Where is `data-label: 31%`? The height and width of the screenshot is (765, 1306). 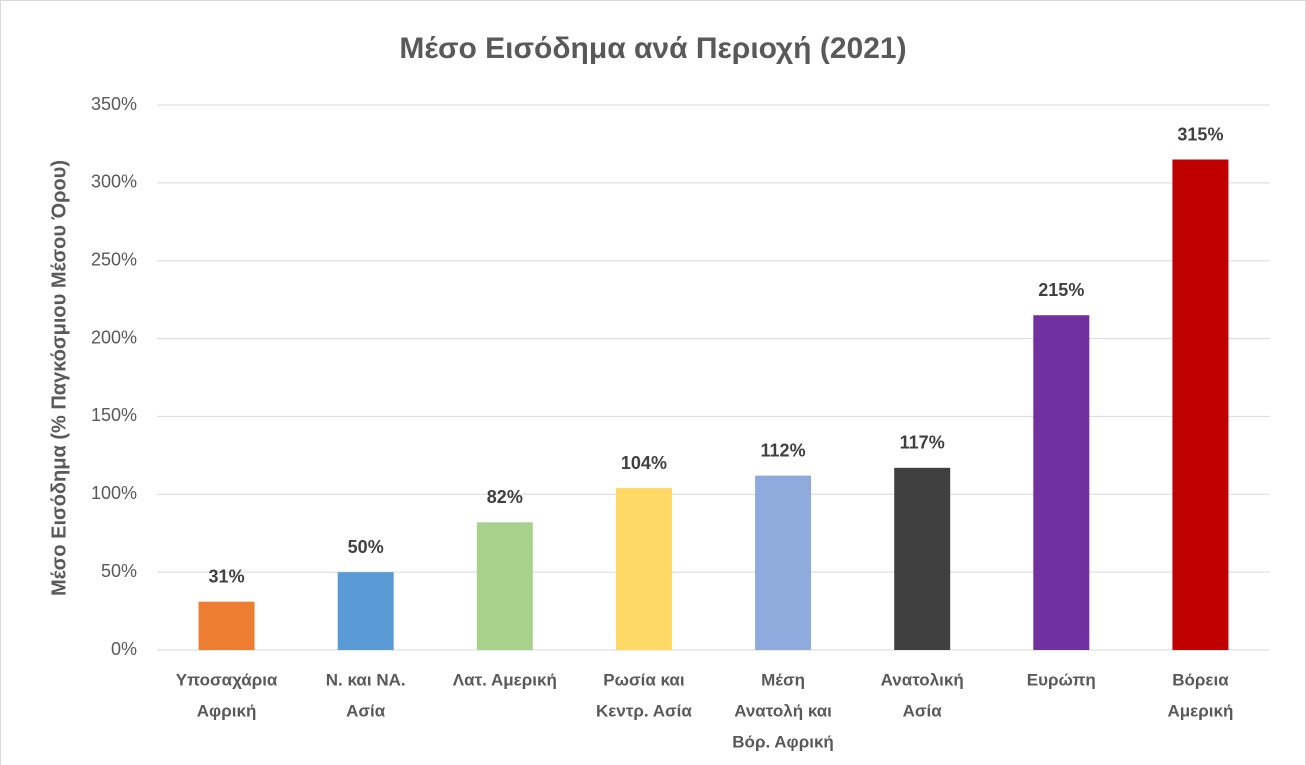
data-label: 31% is located at coordinates (227, 576).